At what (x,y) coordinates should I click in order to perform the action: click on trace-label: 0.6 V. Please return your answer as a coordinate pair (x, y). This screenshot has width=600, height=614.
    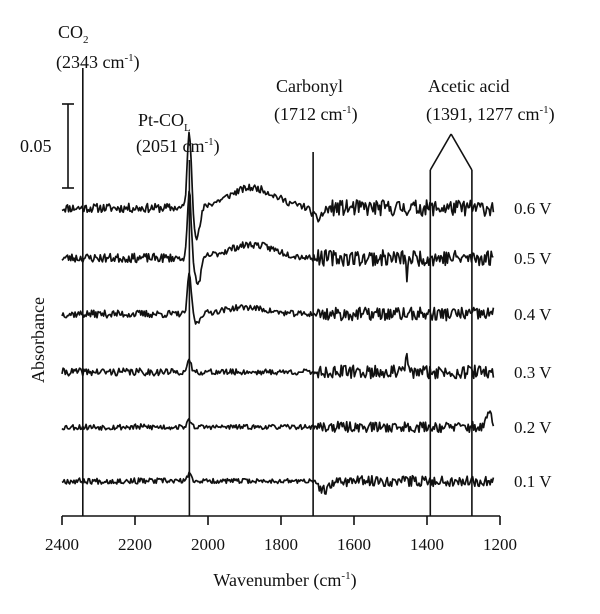
    Looking at the image, I should click on (533, 208).